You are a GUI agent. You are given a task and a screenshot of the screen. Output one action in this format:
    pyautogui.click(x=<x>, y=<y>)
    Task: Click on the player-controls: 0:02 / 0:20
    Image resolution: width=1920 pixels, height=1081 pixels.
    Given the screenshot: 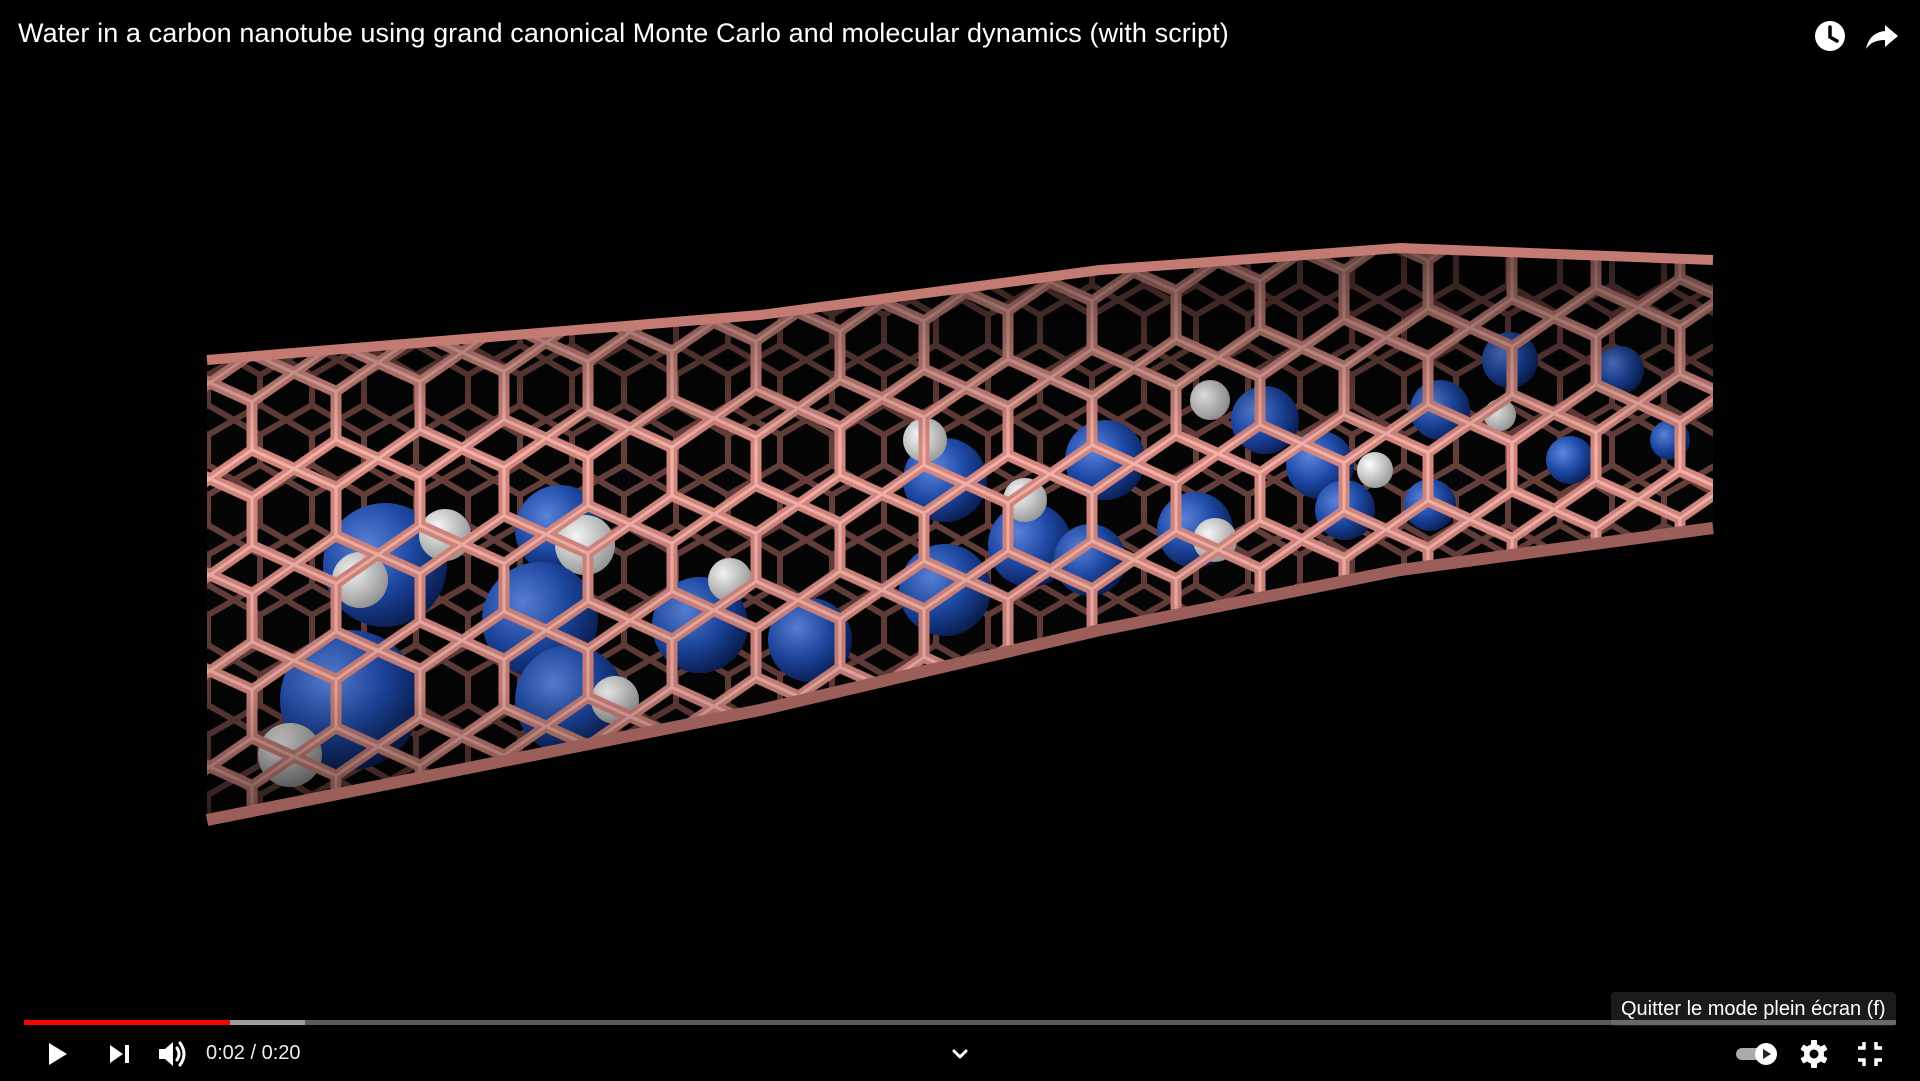 What is the action you would take?
    pyautogui.click(x=960, y=1054)
    